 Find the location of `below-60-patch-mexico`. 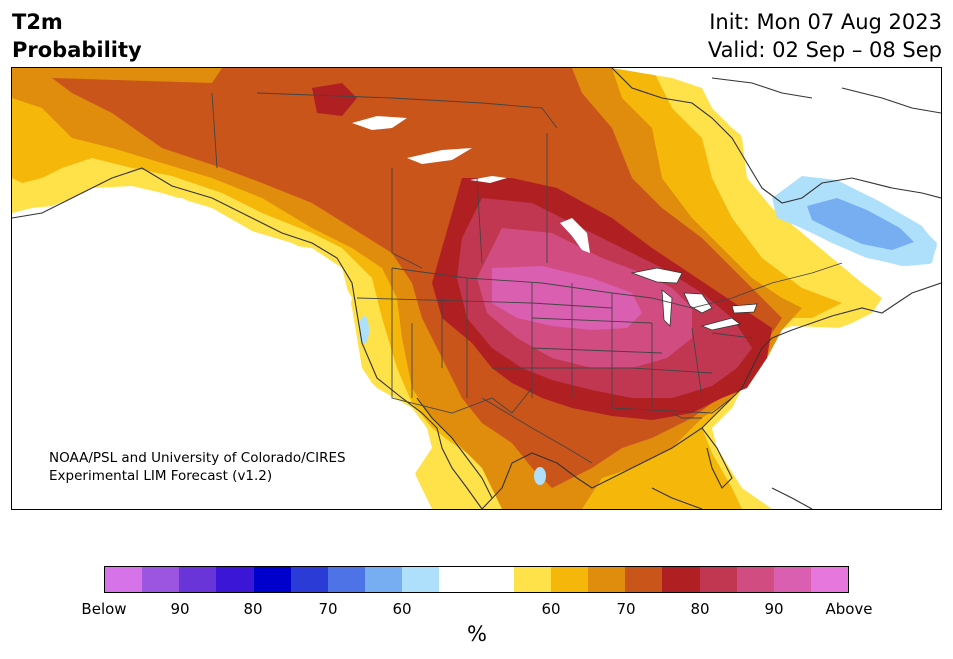

below-60-patch-mexico is located at coordinates (540, 476).